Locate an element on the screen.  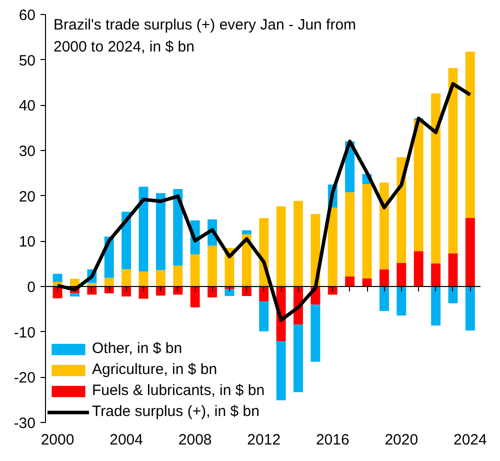
x-tick-label: 2016 is located at coordinates (333, 440).